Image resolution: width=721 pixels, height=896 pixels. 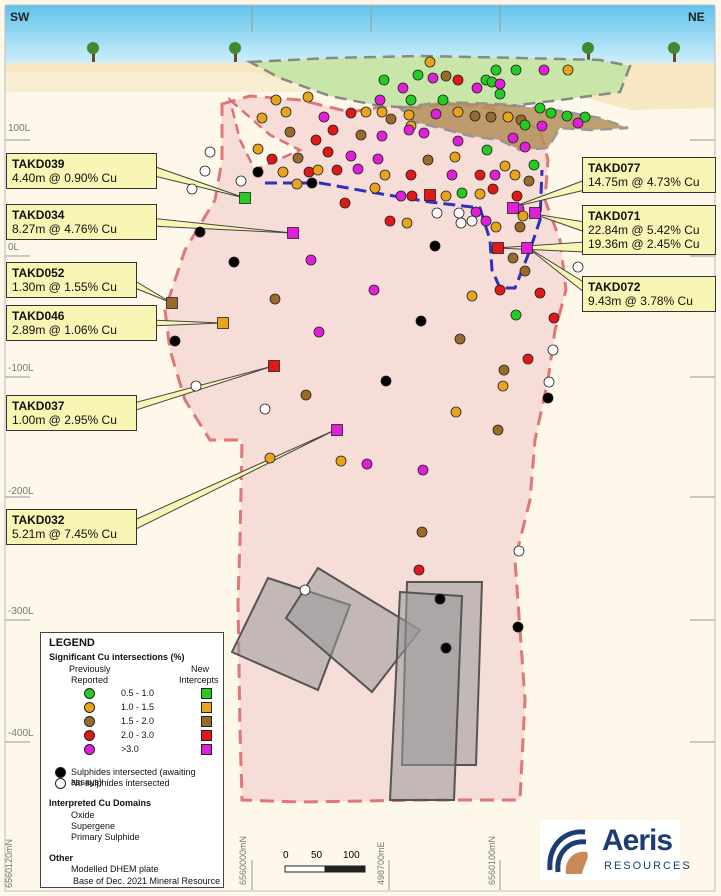 What do you see at coordinates (115, 869) in the screenshot?
I see `legend-dhem: Modelled DHEM plate` at bounding box center [115, 869].